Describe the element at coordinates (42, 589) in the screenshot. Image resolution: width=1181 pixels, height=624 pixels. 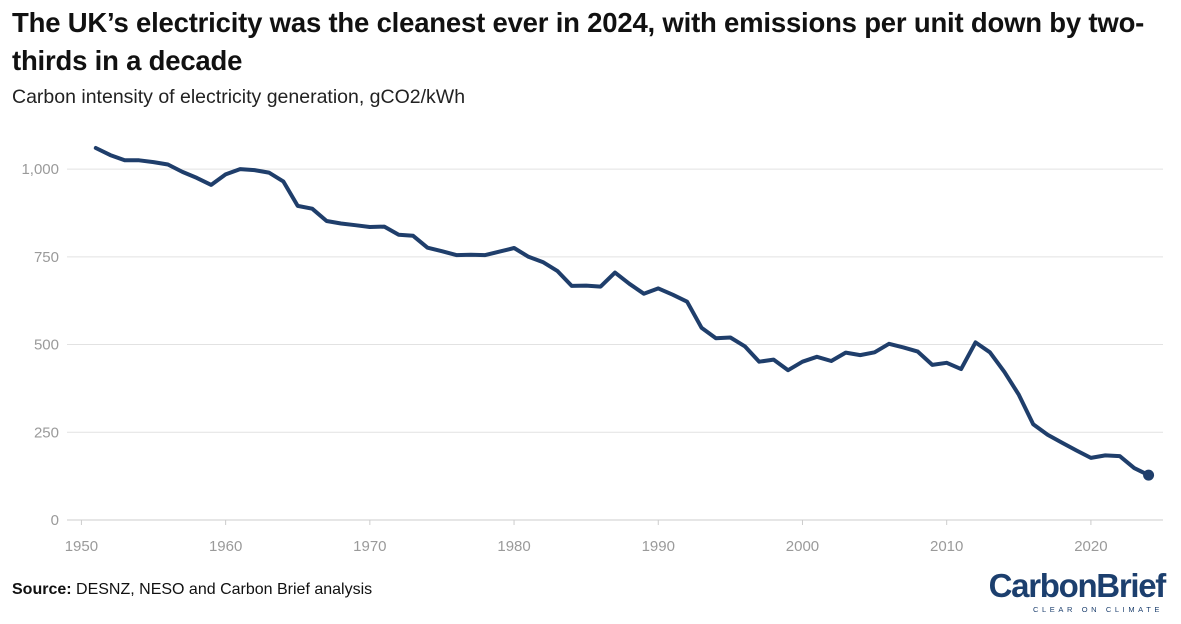
I see `source-label: Source:` at that location.